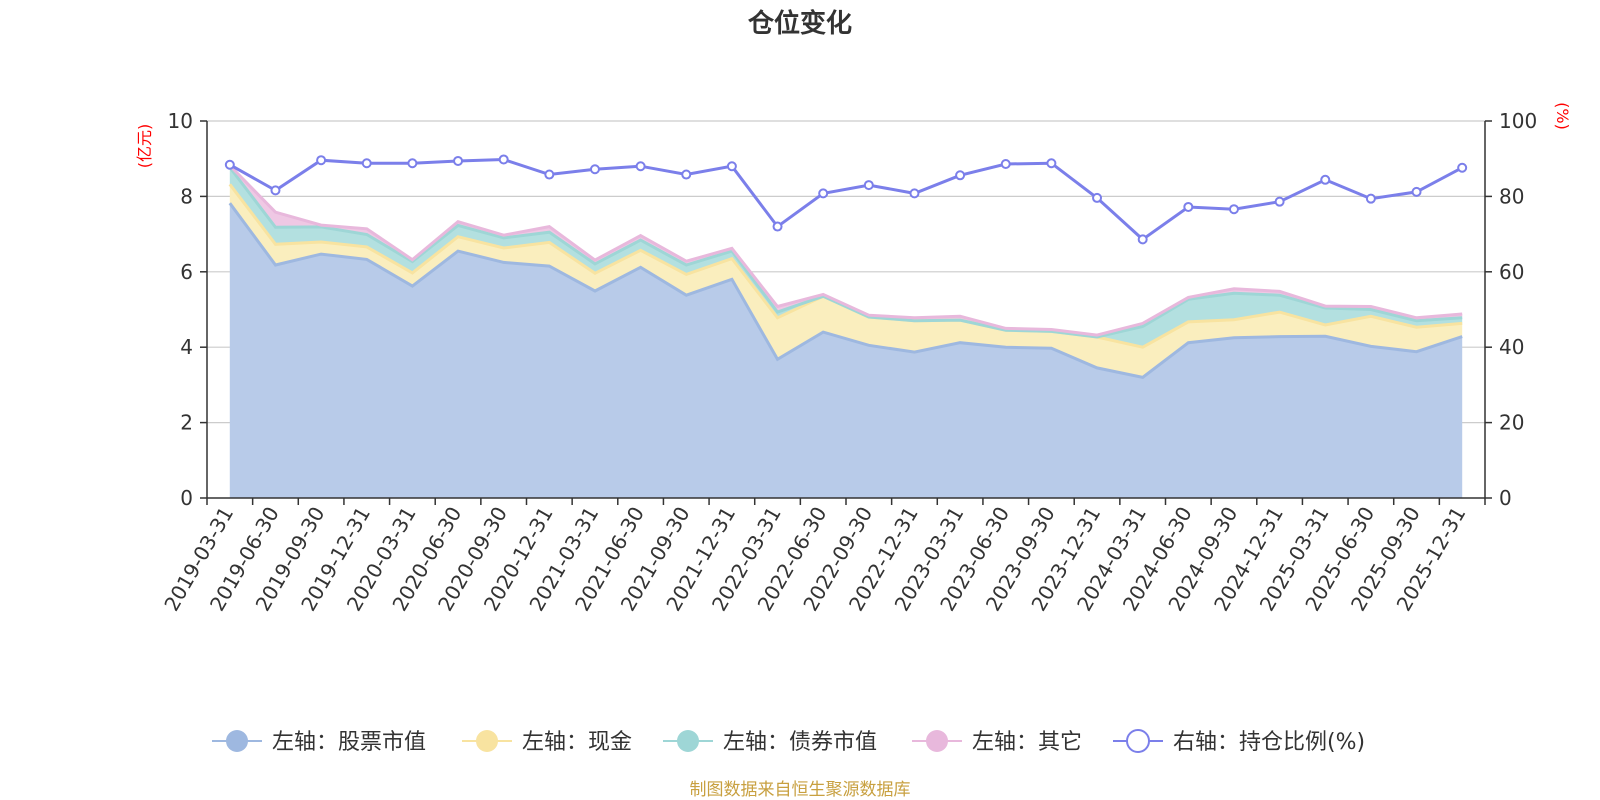 The width and height of the screenshot is (1600, 800). I want to click on left-tick-label-2: 4, so click(186, 347).